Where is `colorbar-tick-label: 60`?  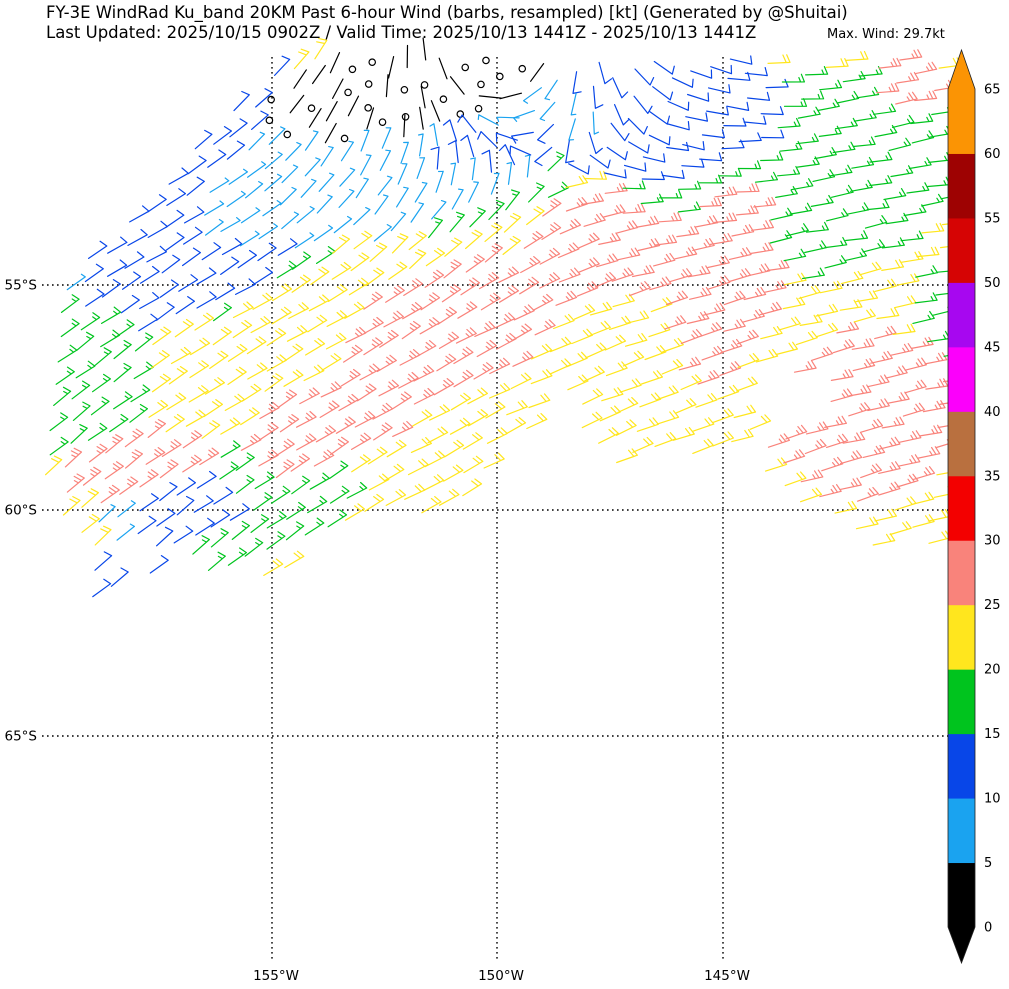 colorbar-tick-label: 60 is located at coordinates (992, 154).